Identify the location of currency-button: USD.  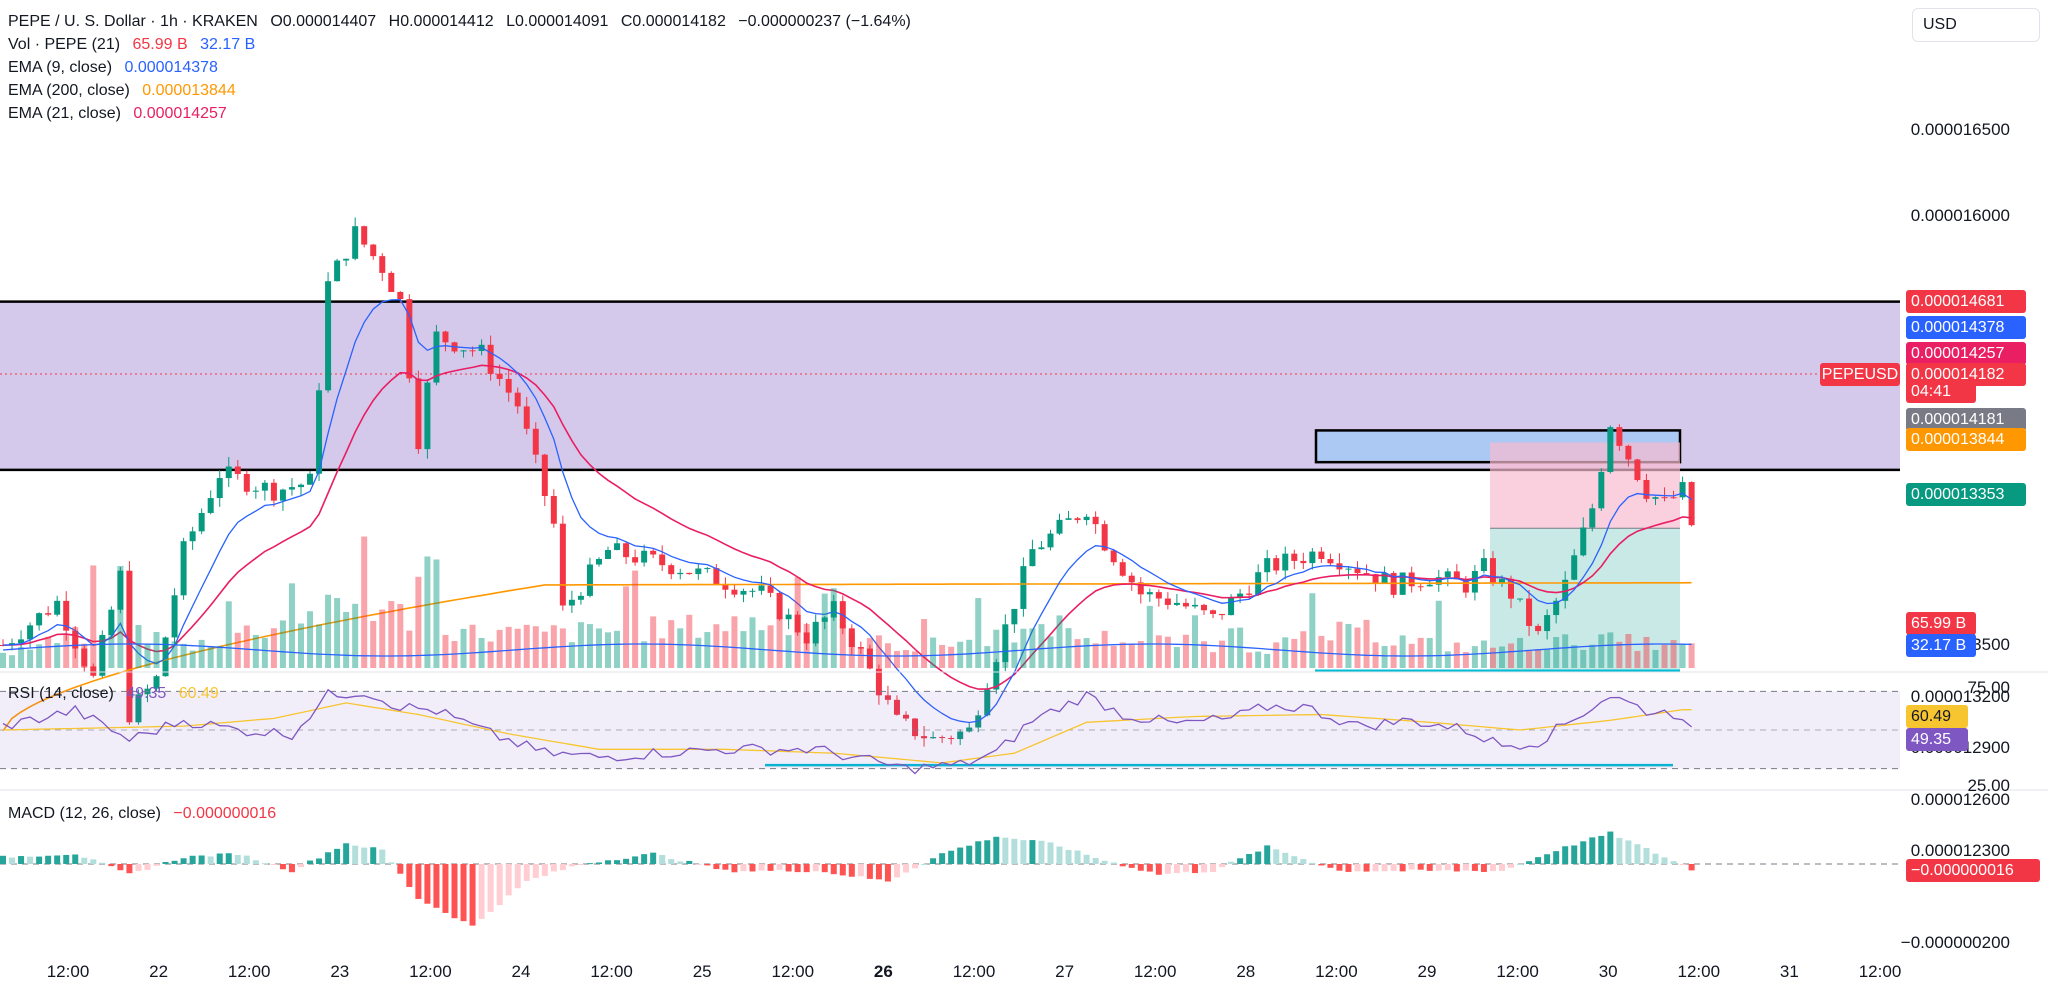
(1976, 25).